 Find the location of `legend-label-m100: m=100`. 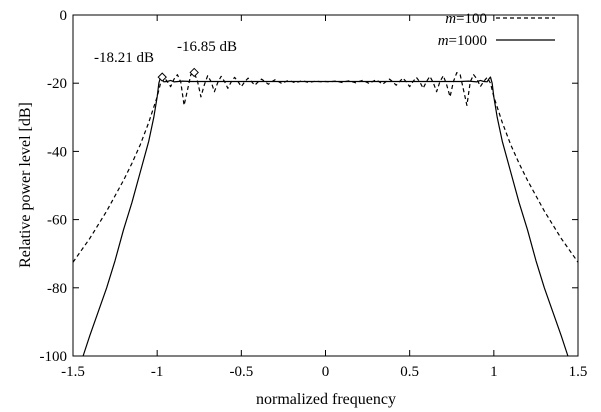

legend-label-m100: m=100 is located at coordinates (466, 19).